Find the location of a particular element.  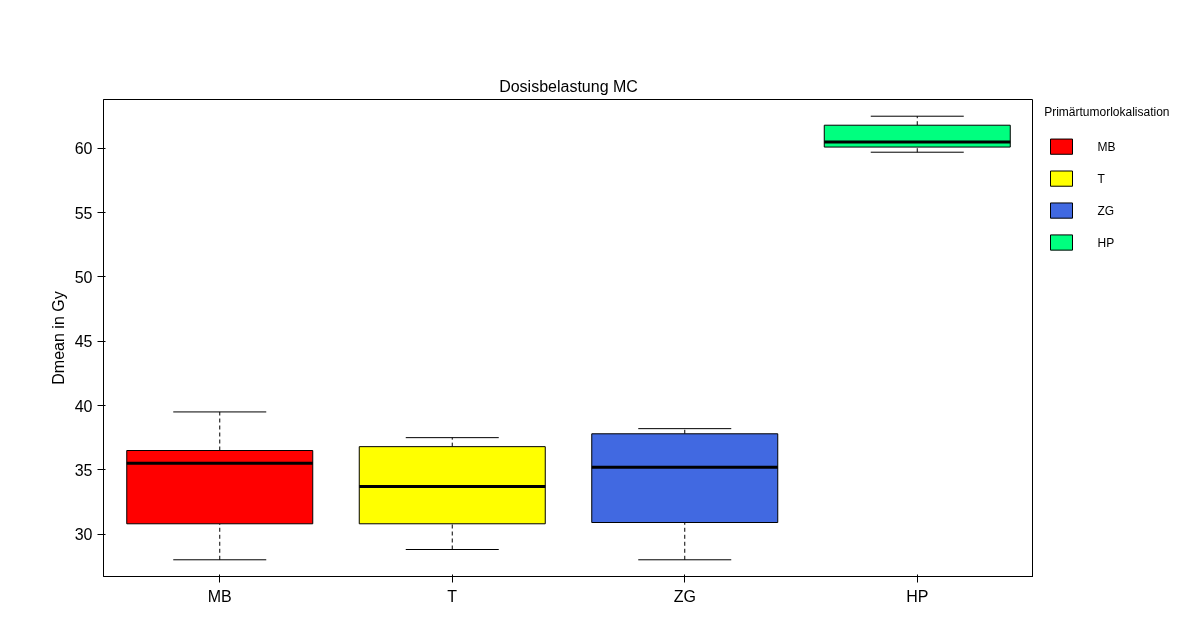

y-tick-label: 30 is located at coordinates (83, 535).